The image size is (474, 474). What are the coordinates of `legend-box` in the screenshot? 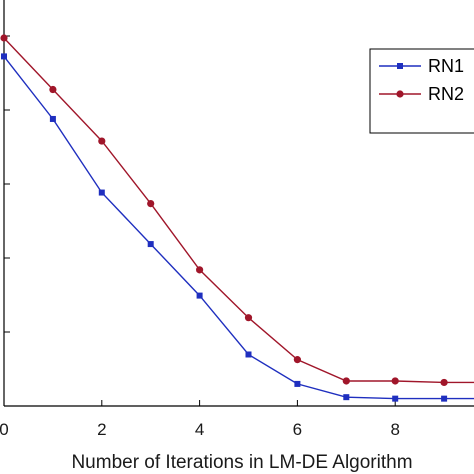 It's located at (421, 91).